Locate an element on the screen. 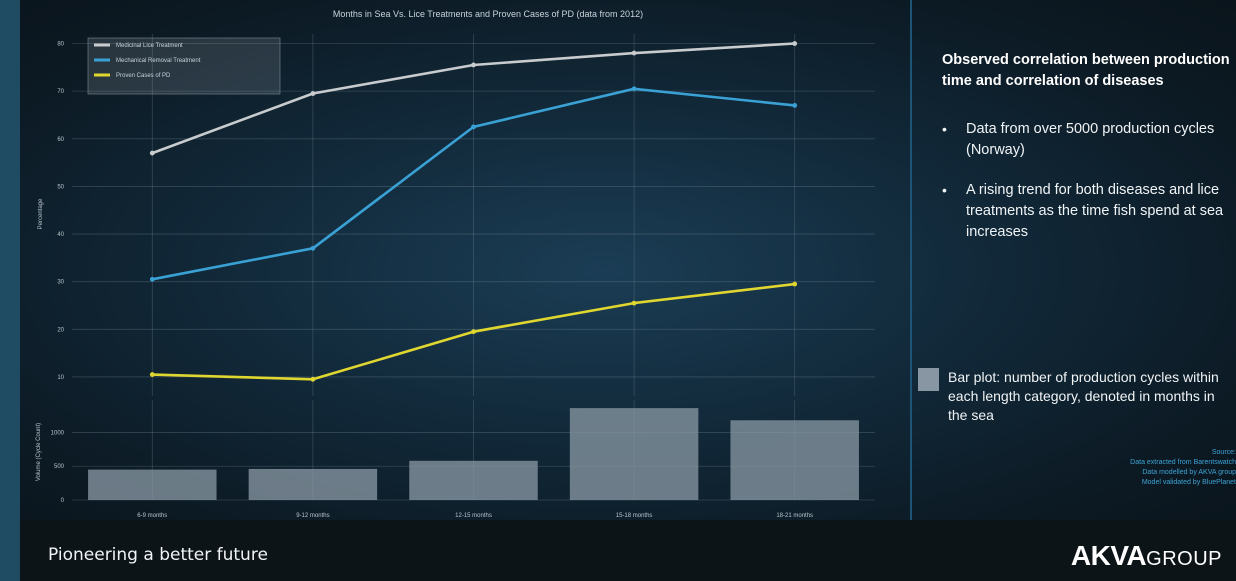  source-line: Data modelled by AKVA group is located at coordinates (1189, 472).